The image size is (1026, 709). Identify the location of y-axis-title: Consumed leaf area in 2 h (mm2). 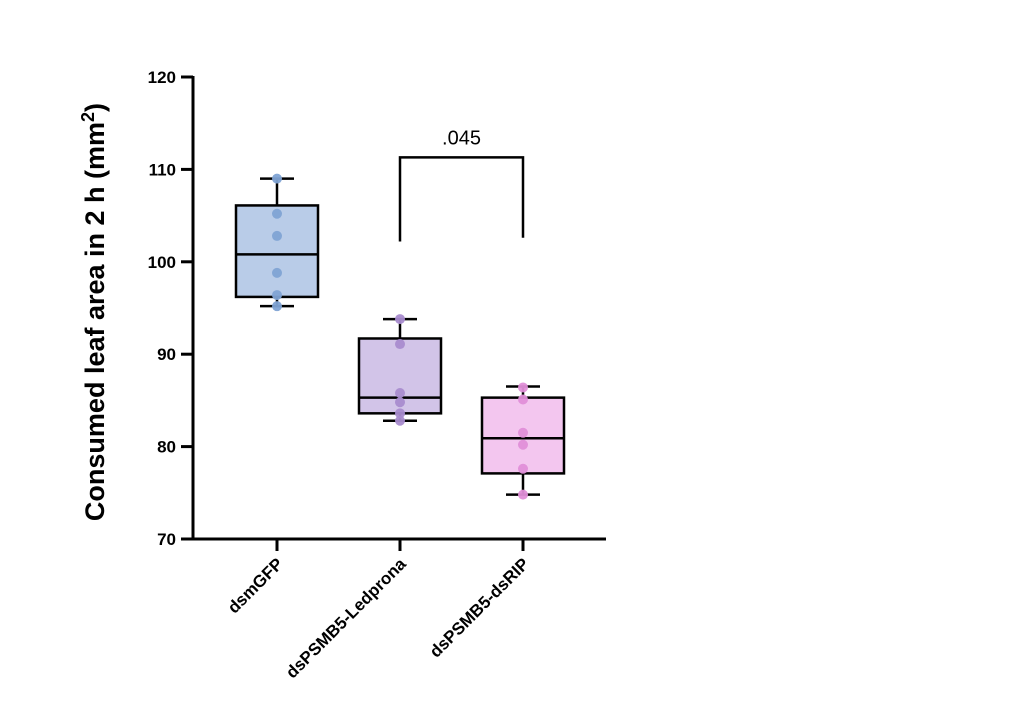
(94, 312).